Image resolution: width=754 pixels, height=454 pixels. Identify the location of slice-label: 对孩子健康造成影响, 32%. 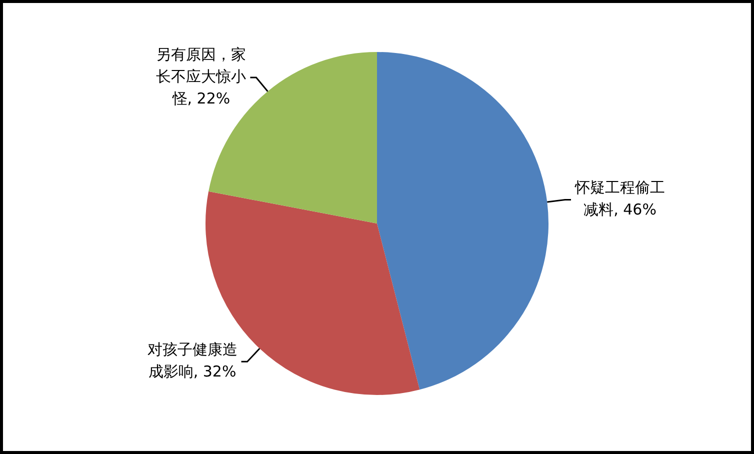
(192, 360).